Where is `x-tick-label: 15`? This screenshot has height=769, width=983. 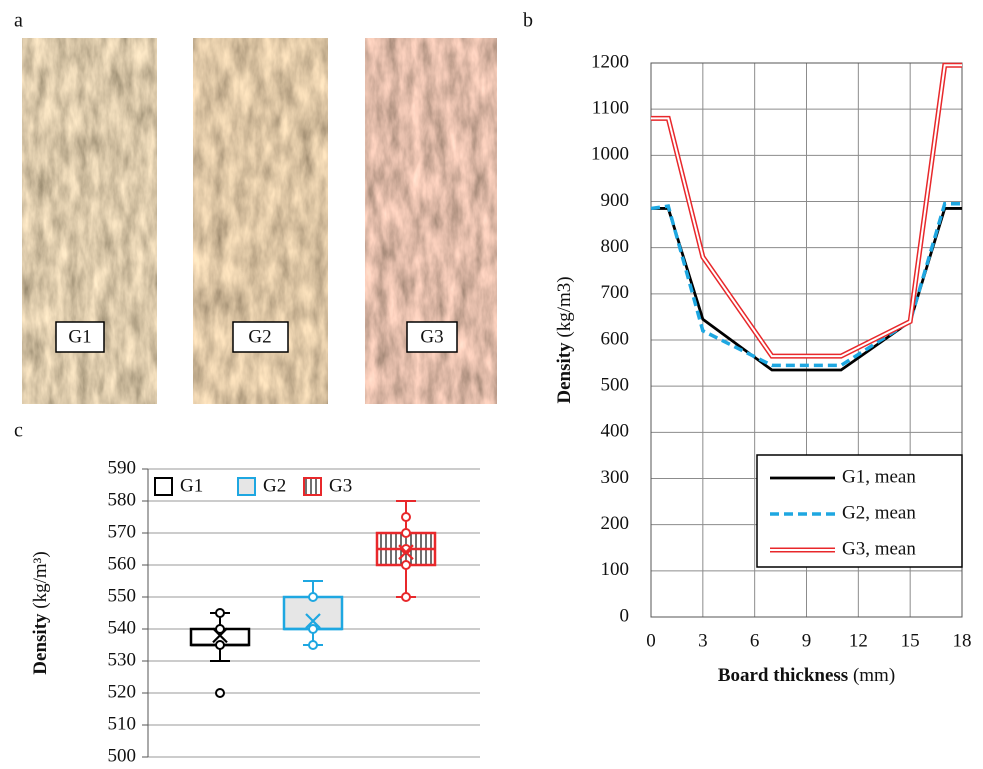 x-tick-label: 15 is located at coordinates (910, 640).